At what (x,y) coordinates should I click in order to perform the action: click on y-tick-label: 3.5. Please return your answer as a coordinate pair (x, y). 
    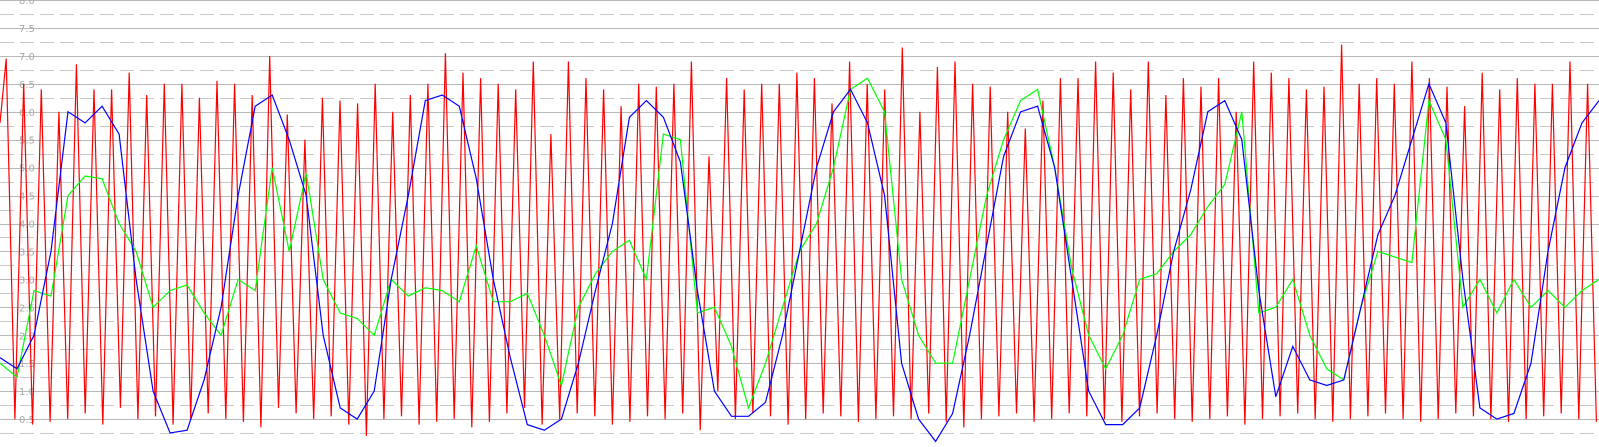
    Looking at the image, I should click on (27, 252).